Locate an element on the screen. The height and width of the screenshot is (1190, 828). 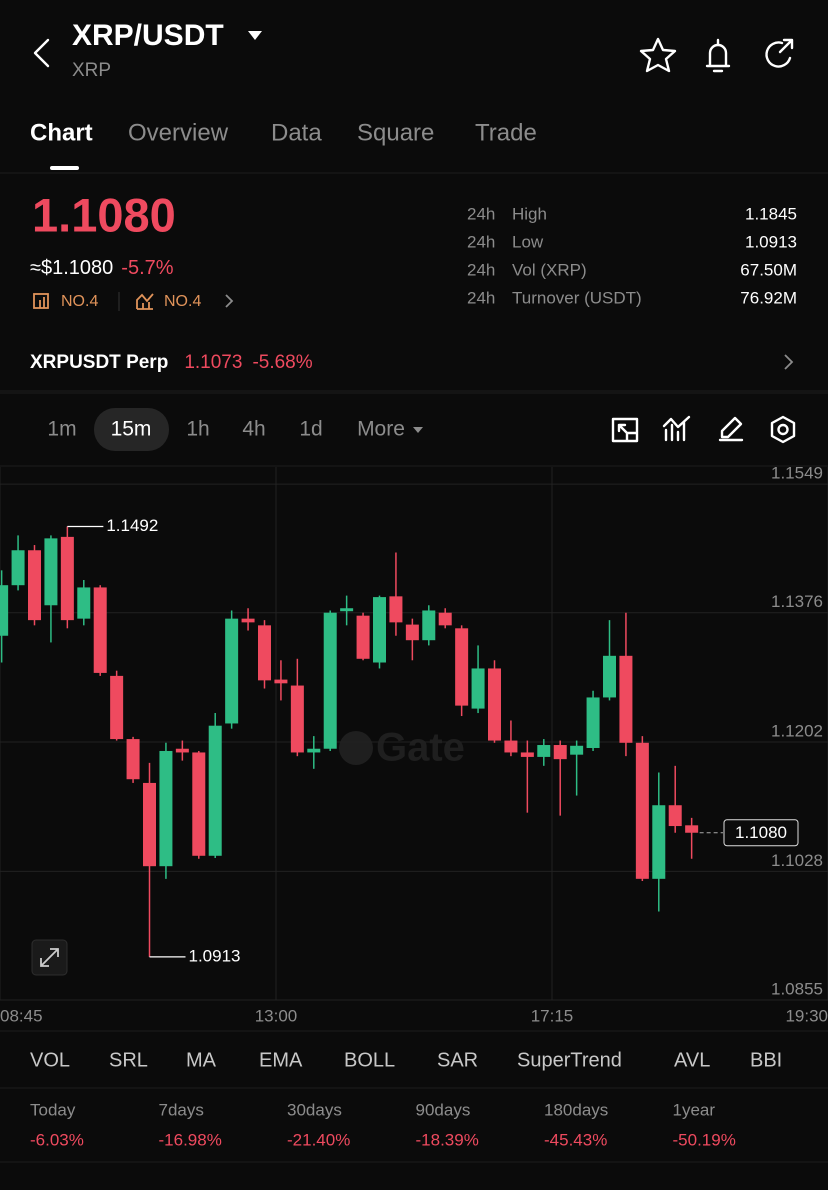
stat-value: 67.50M is located at coordinates (768, 269).